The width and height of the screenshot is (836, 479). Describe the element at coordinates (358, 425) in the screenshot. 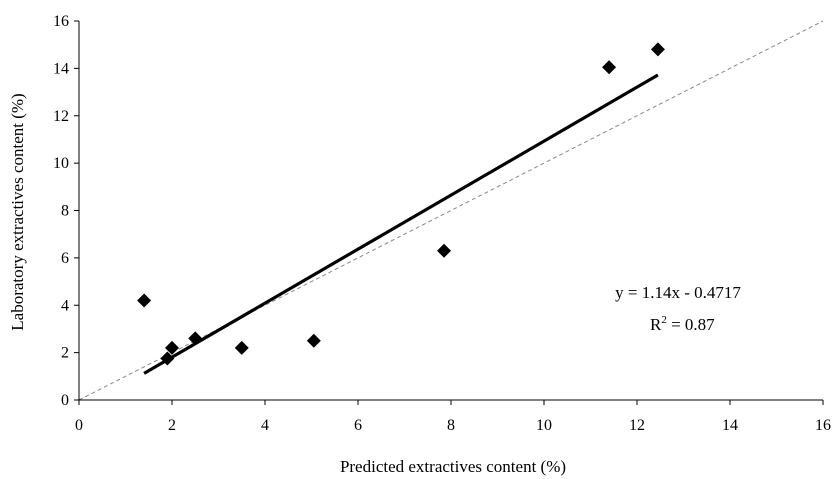

I see `x-tick-label: 6` at that location.